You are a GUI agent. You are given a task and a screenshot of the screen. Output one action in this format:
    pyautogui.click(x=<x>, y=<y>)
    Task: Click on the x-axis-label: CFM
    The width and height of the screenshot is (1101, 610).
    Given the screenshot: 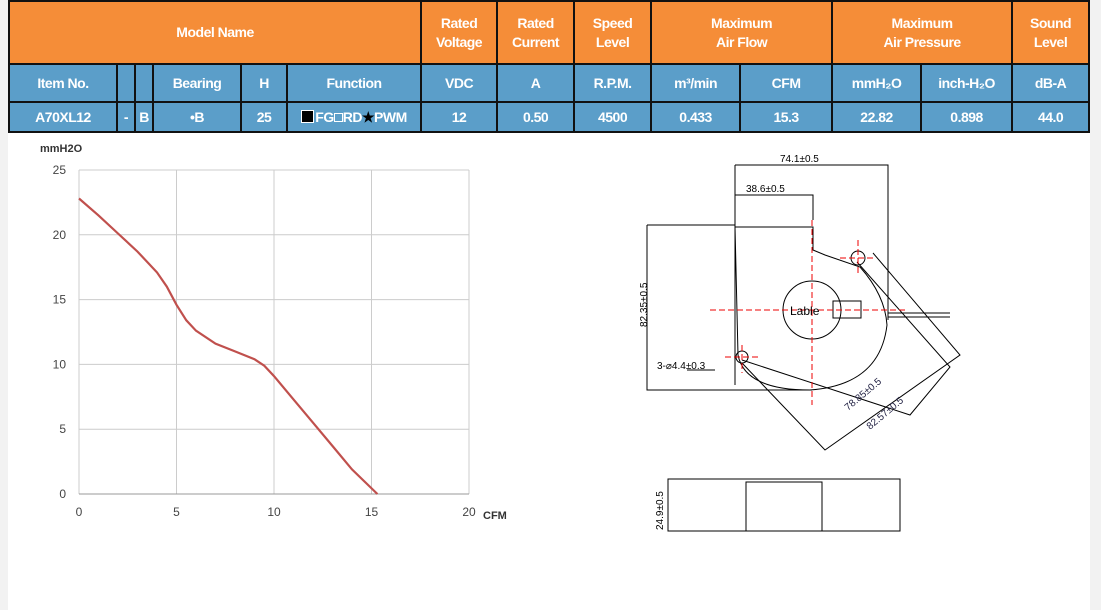 What is the action you would take?
    pyautogui.click(x=495, y=516)
    